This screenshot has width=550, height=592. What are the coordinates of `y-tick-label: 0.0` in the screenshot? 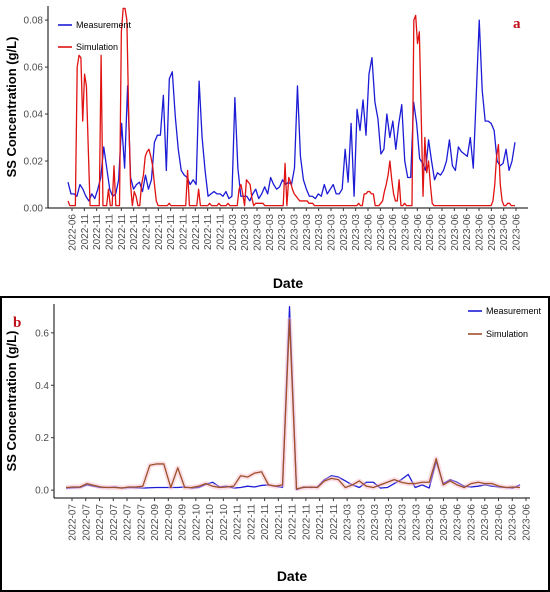 It's located at (42, 491).